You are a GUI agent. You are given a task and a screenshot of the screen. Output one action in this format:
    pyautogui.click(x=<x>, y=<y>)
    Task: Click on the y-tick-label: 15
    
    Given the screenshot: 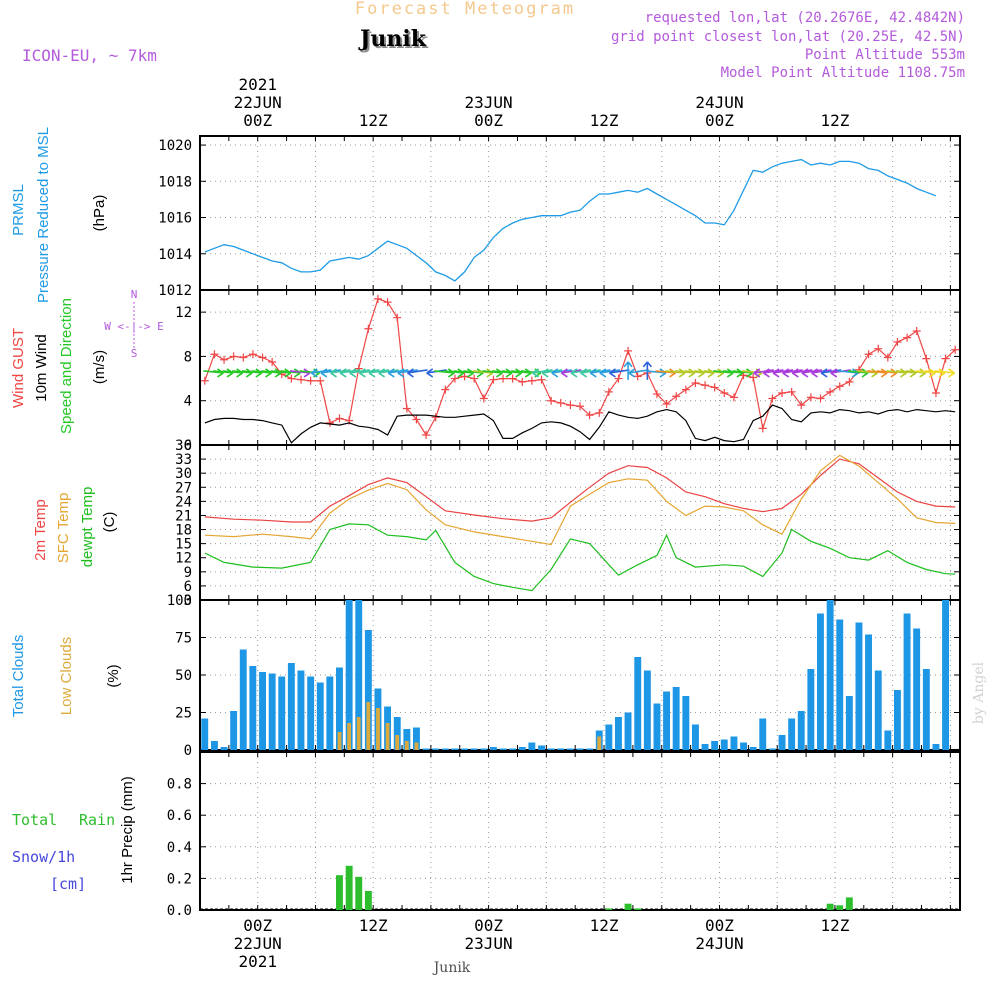 What is the action you would take?
    pyautogui.click(x=183, y=545)
    